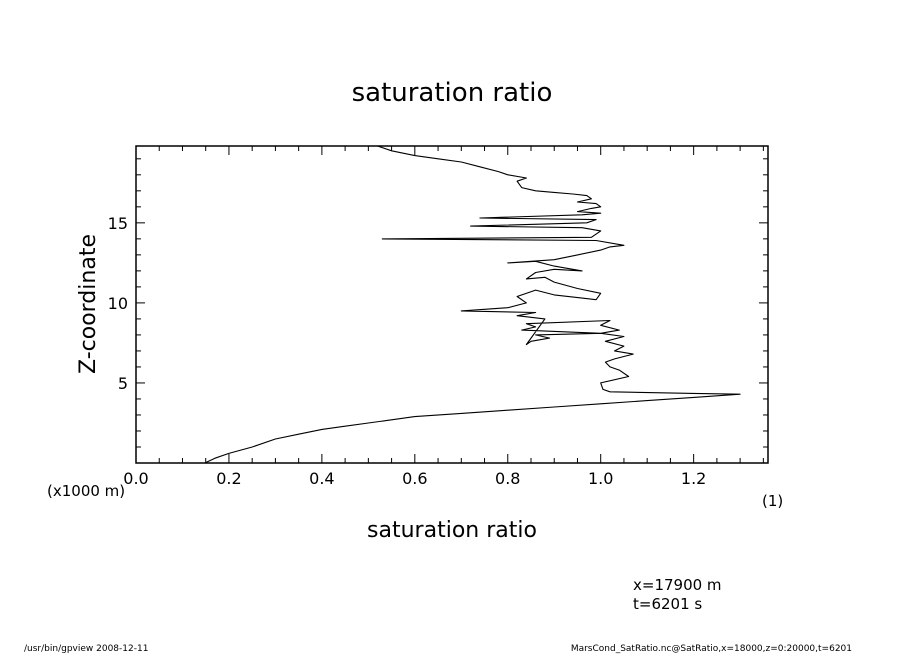 The height and width of the screenshot is (654, 904). I want to click on x-axis-label: saturation ratio, so click(452, 530).